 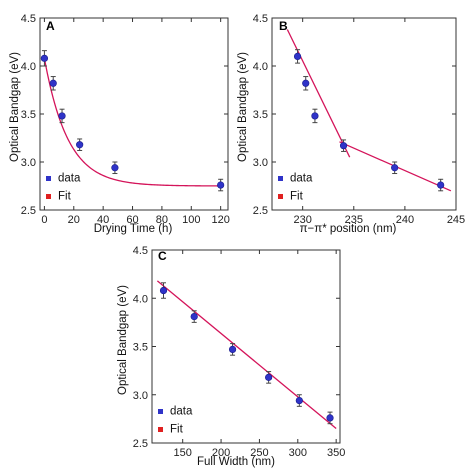 What do you see at coordinates (74, 220) in the screenshot?
I see `panel-a-xtick-label: 20` at bounding box center [74, 220].